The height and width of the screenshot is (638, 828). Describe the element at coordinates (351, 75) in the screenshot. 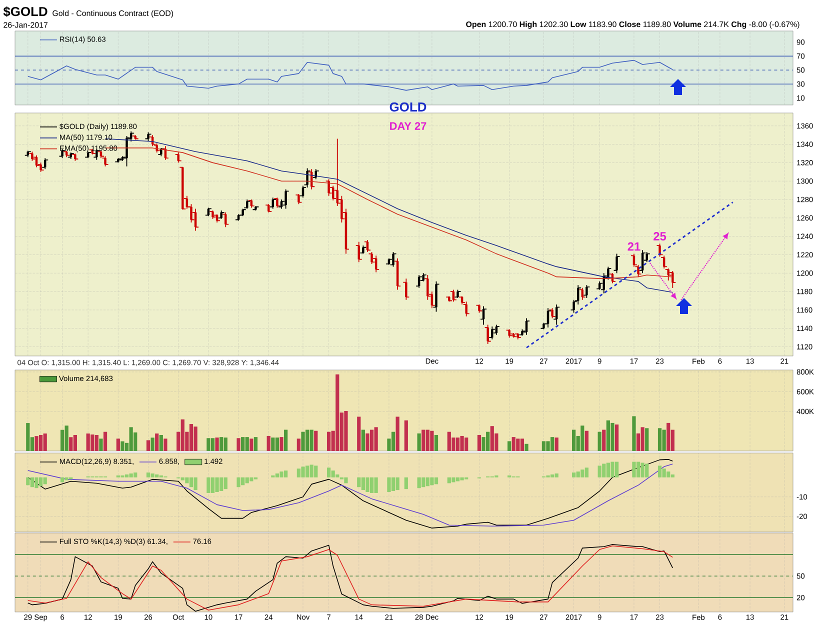

I see `line-series` at that location.